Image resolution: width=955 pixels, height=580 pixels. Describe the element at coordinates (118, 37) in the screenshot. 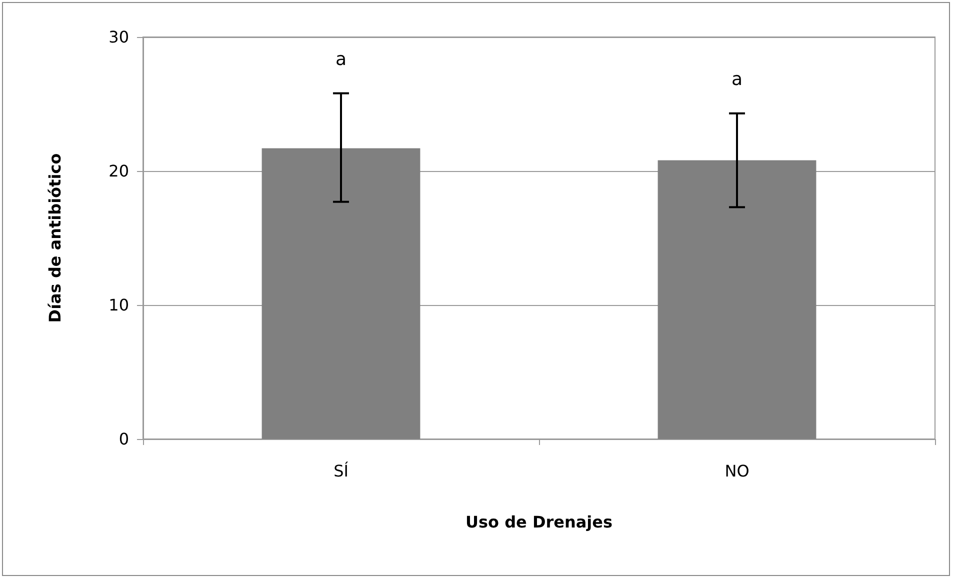

I see `y-tick-label: 30` at that location.